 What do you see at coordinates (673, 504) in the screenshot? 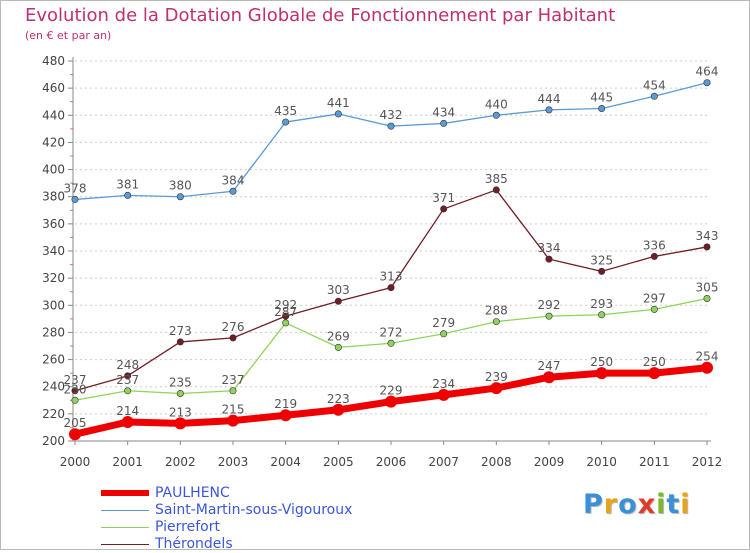
I see `logo-letter: t` at bounding box center [673, 504].